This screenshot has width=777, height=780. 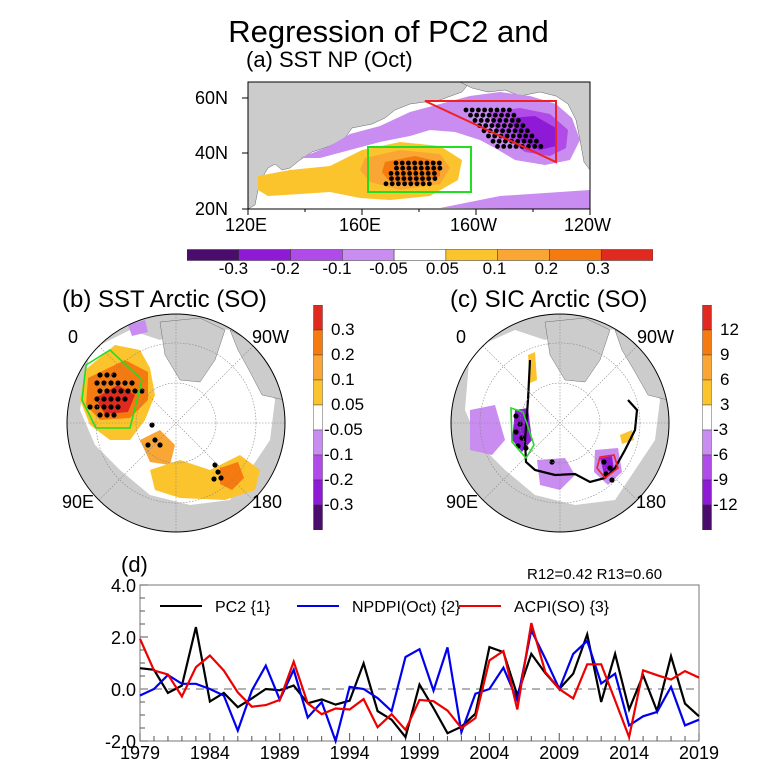 I want to click on colorbar-c-label: -6, so click(x=721, y=454).